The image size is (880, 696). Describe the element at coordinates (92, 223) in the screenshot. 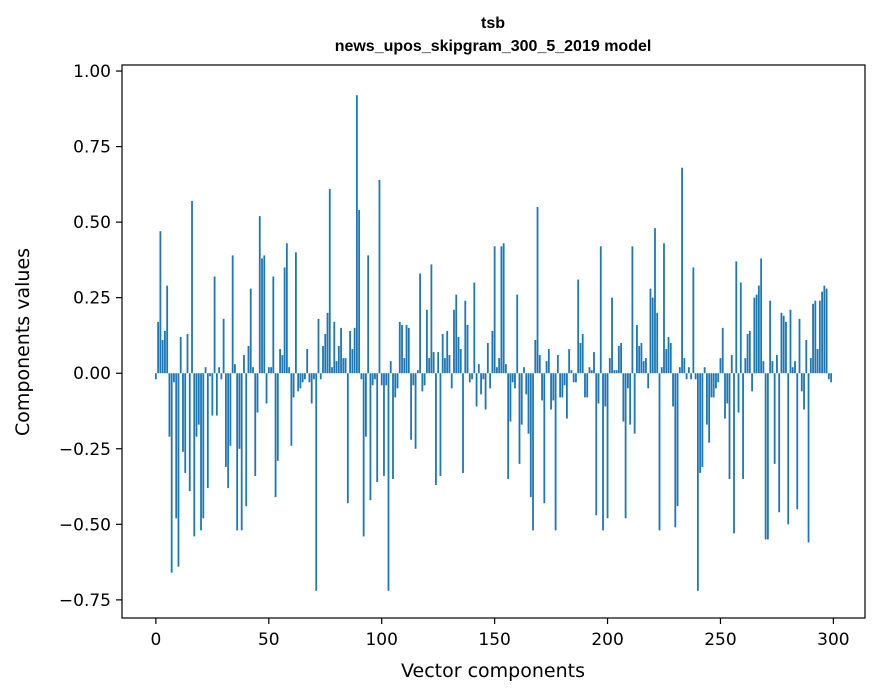

I see `y-tick-label: 0.50` at that location.